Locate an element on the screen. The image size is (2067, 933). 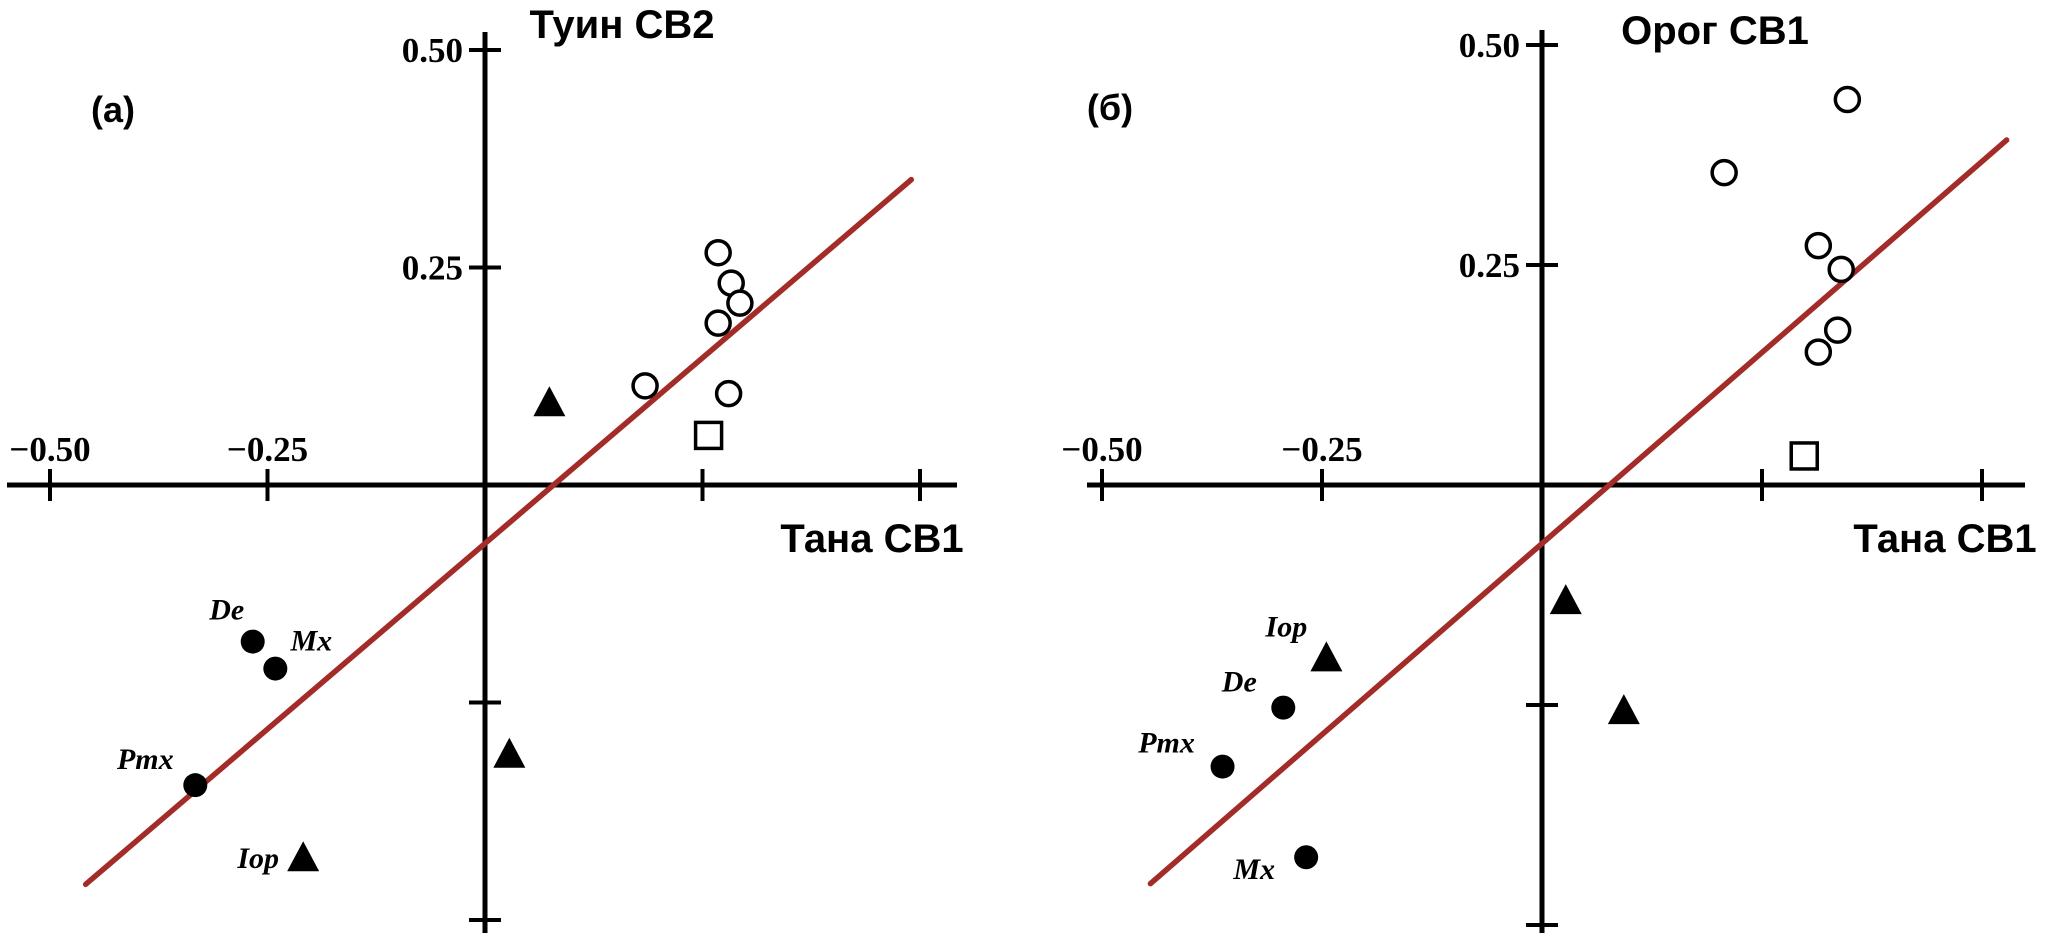
chart-title: Туин СВ2 is located at coordinates (621, 25).